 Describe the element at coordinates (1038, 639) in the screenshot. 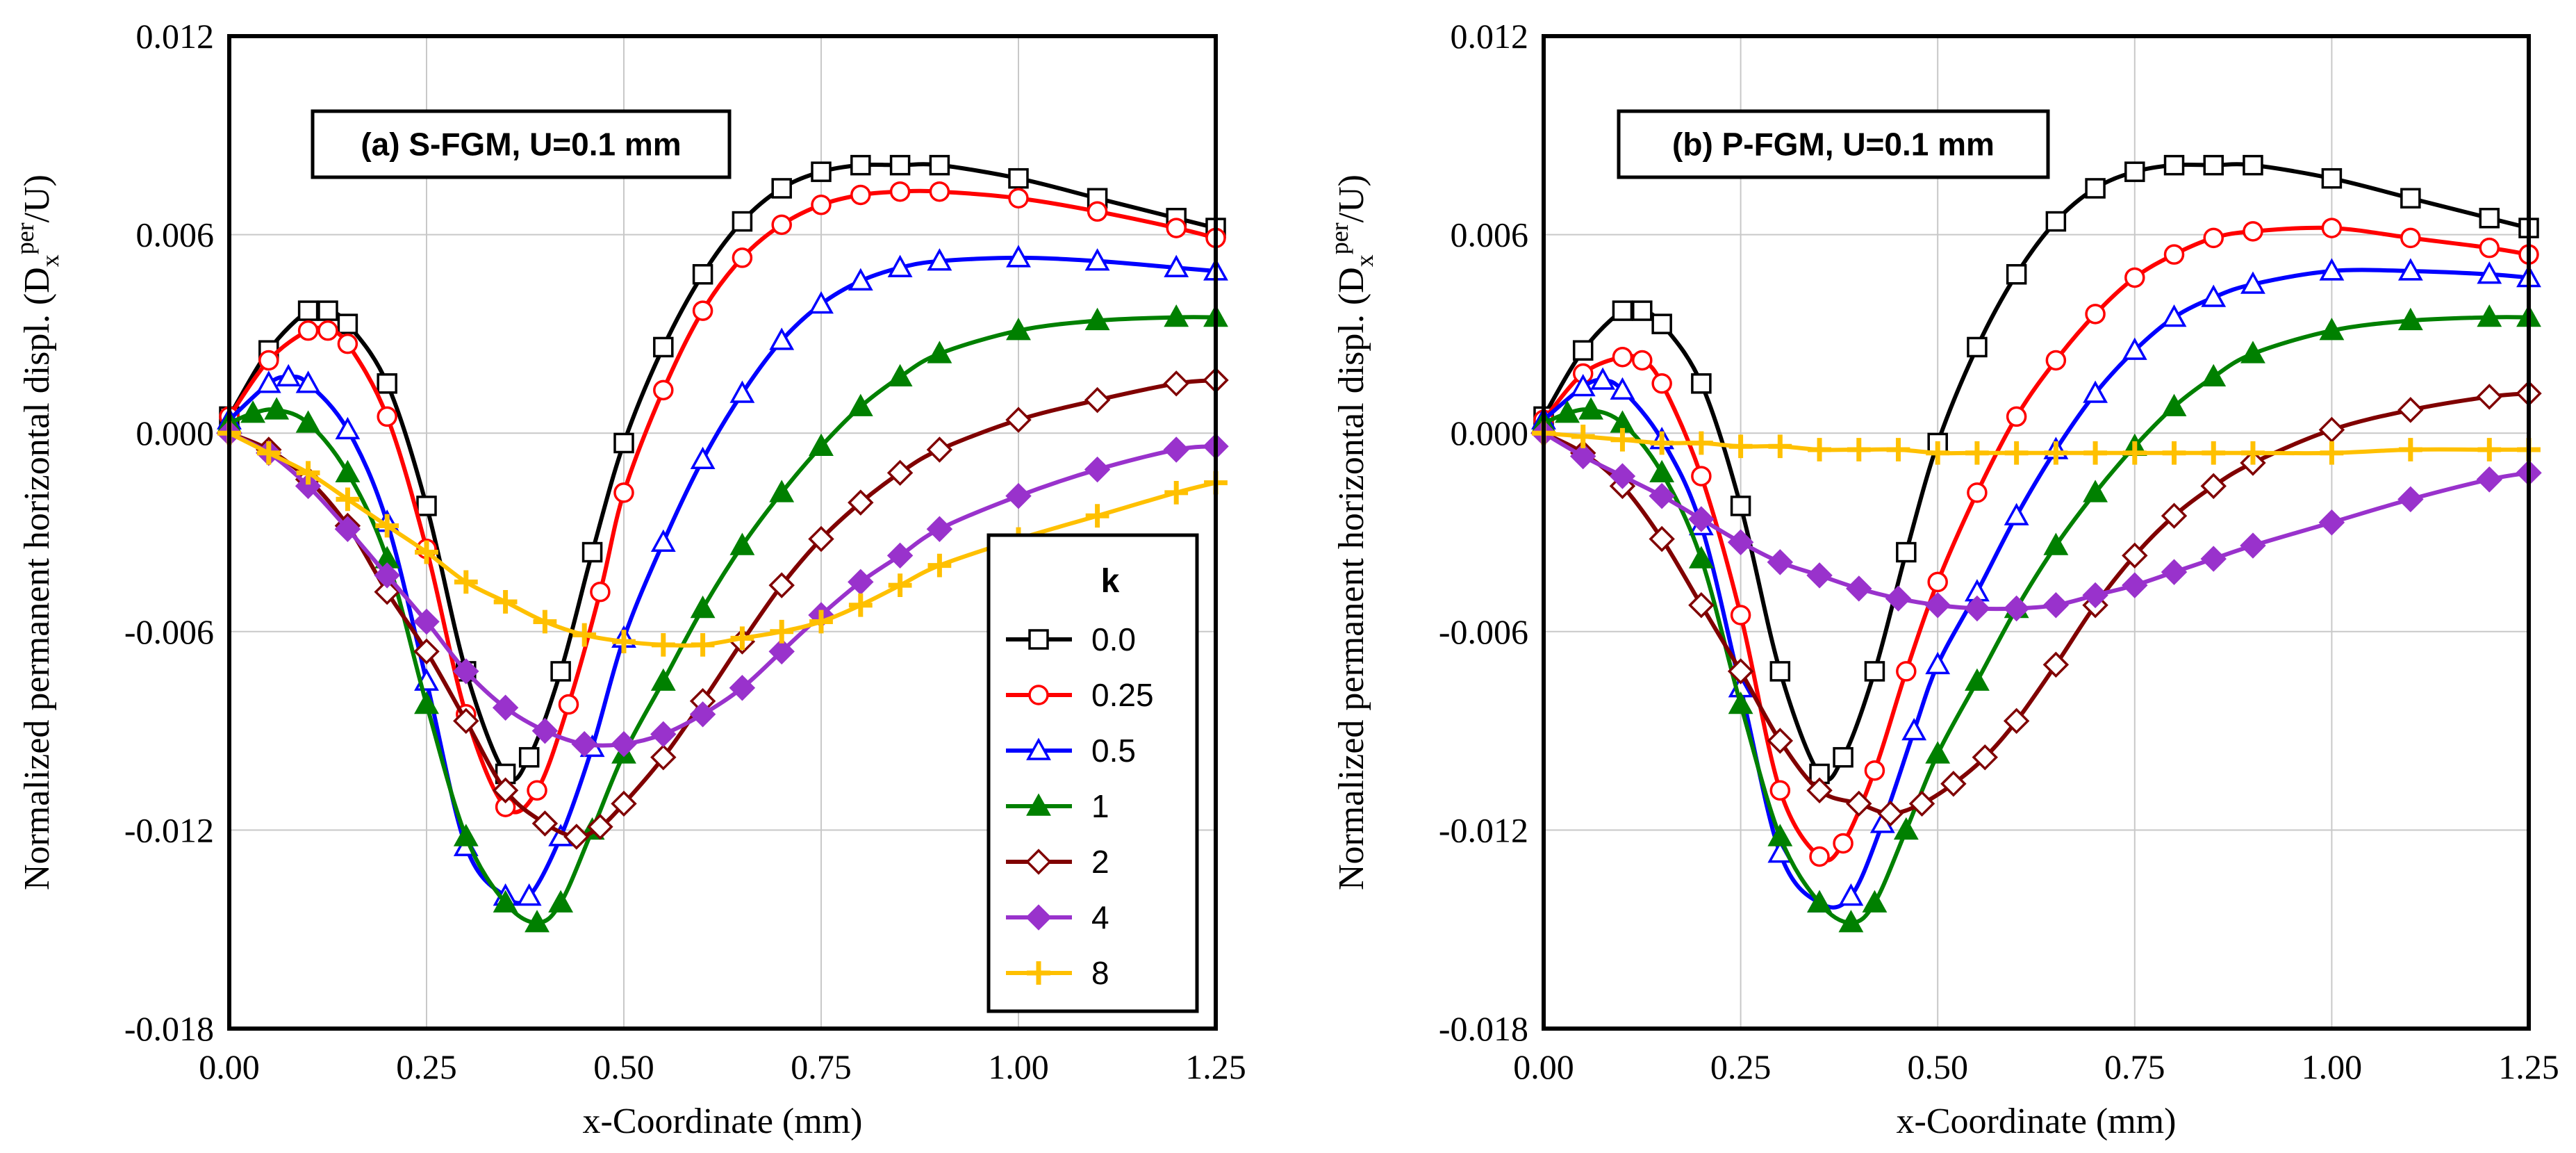

I see `data-point-legend-k-0.0` at that location.